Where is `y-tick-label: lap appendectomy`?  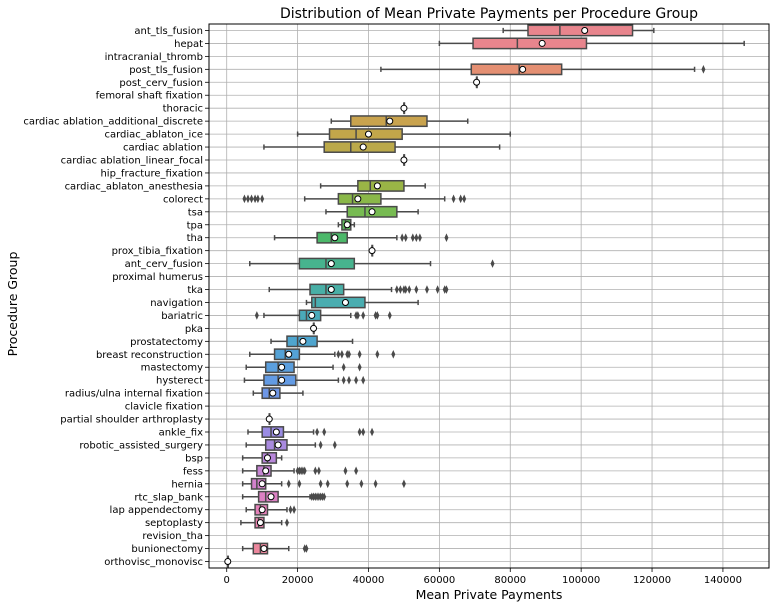
y-tick-label: lap appendectomy is located at coordinates (157, 510).